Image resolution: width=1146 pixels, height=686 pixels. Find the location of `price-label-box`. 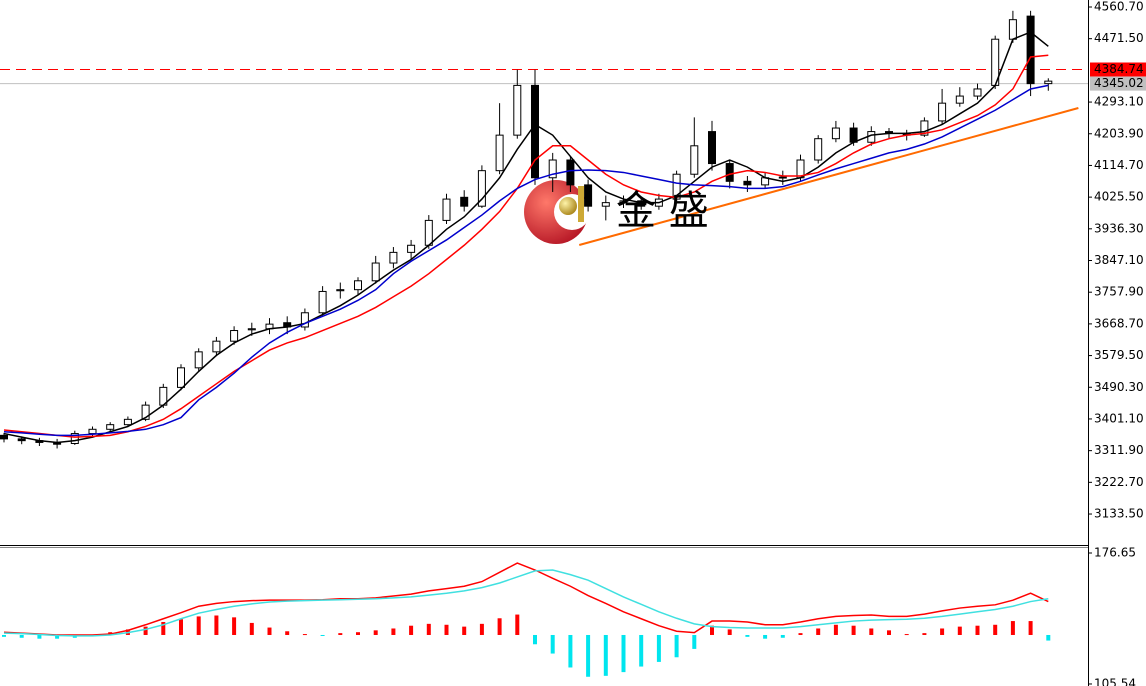

price-label-box is located at coordinates (1118, 69).